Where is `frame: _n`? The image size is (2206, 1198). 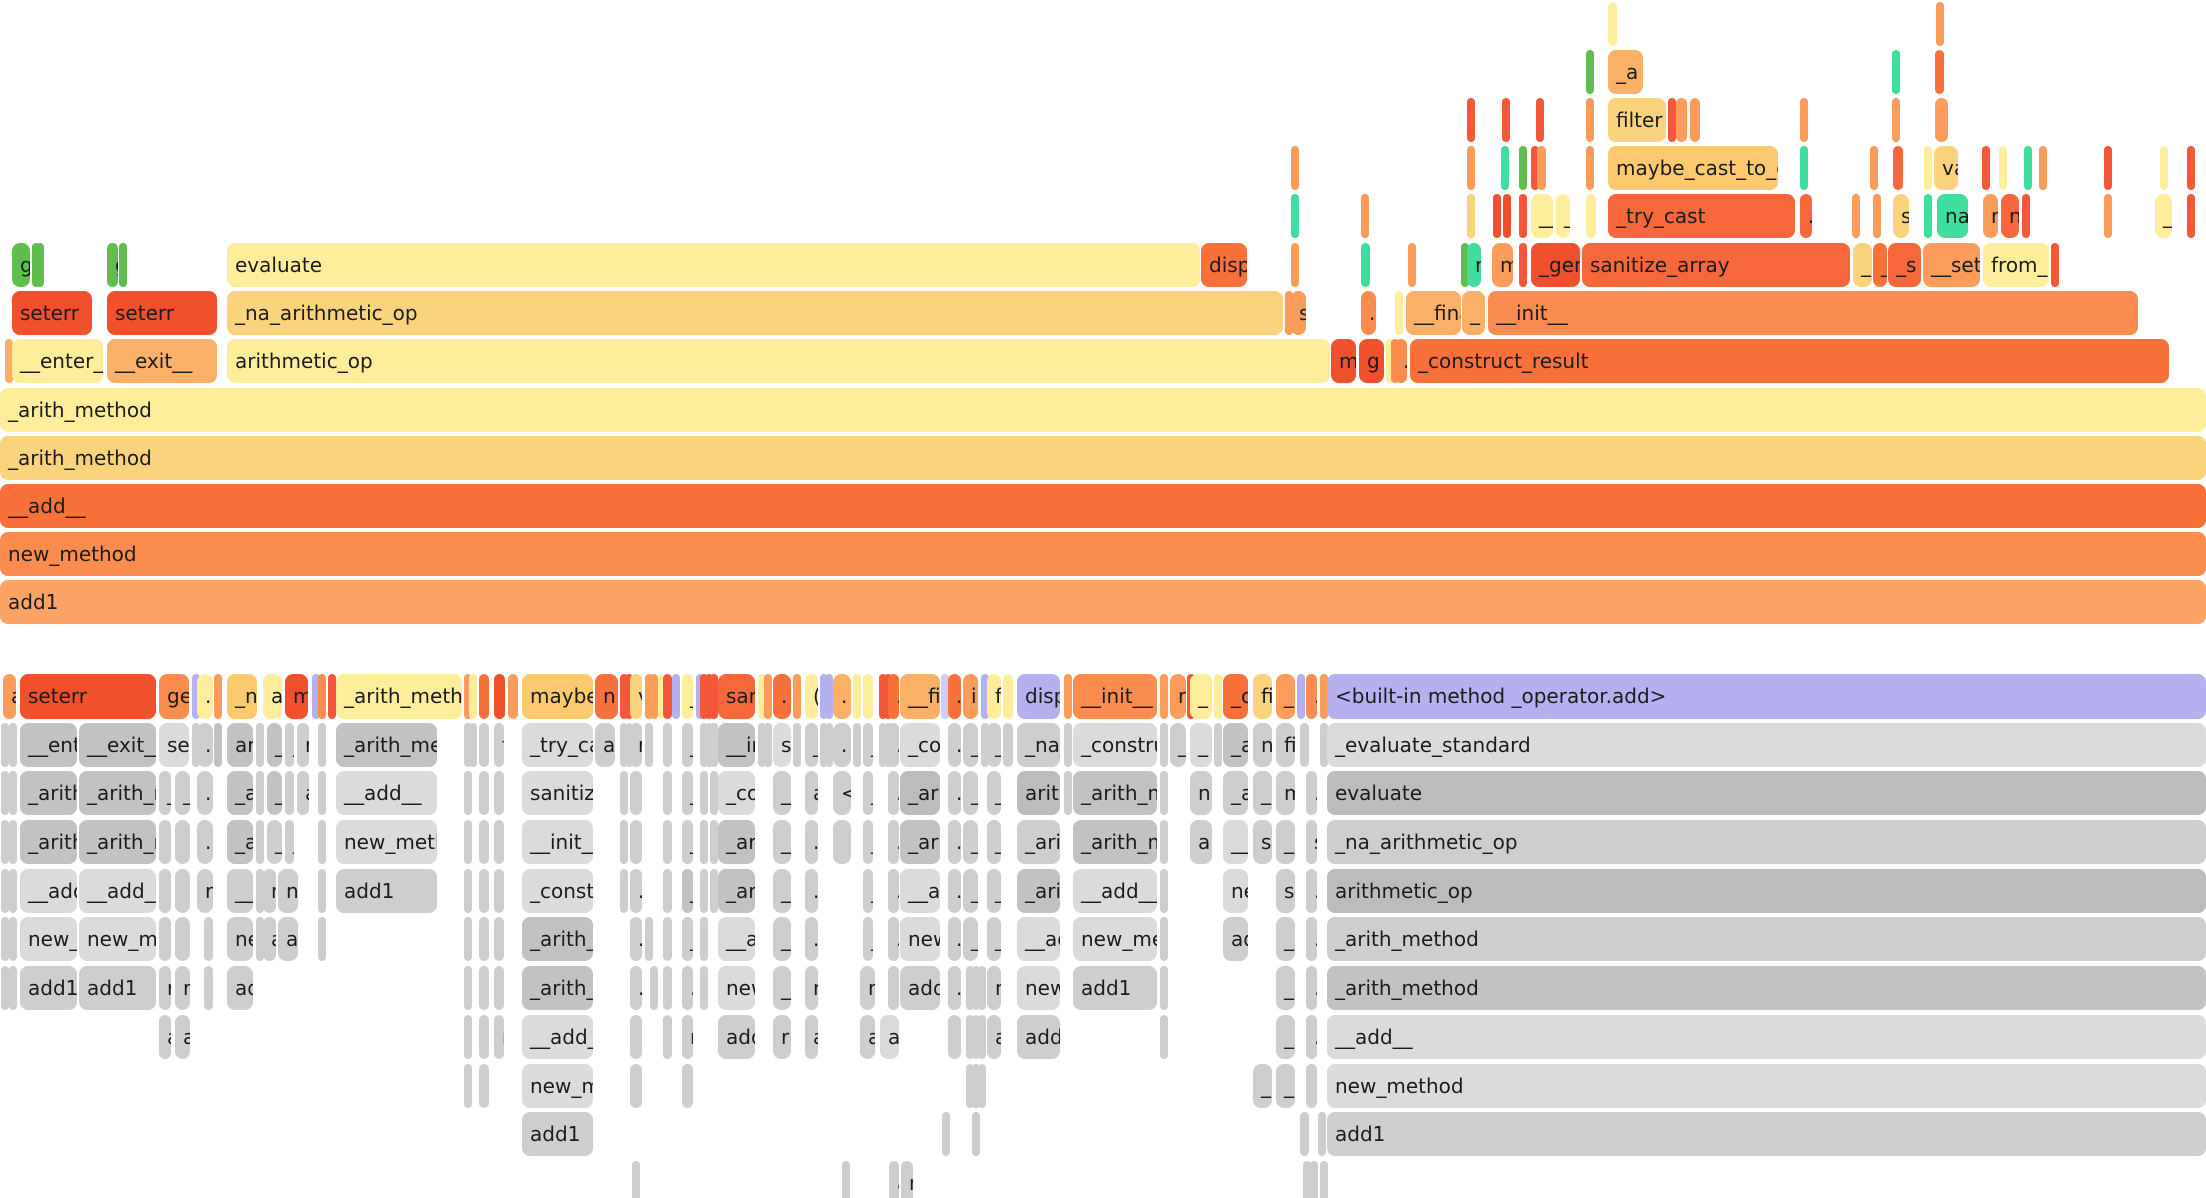 frame: _n is located at coordinates (242, 696).